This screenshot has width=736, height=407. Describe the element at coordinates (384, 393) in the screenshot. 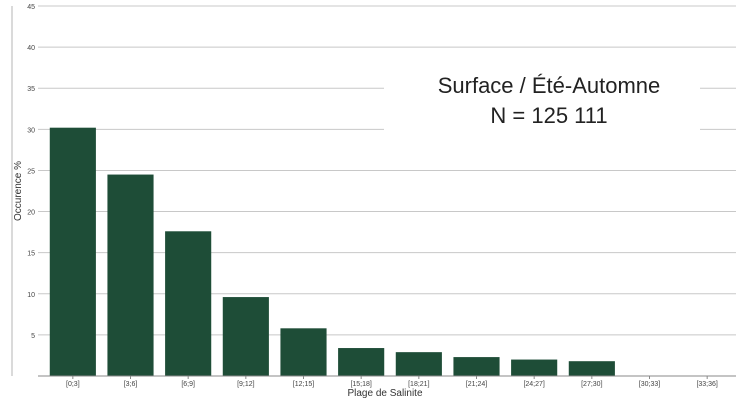

I see `x-axis-label: Plage de Salinite` at that location.